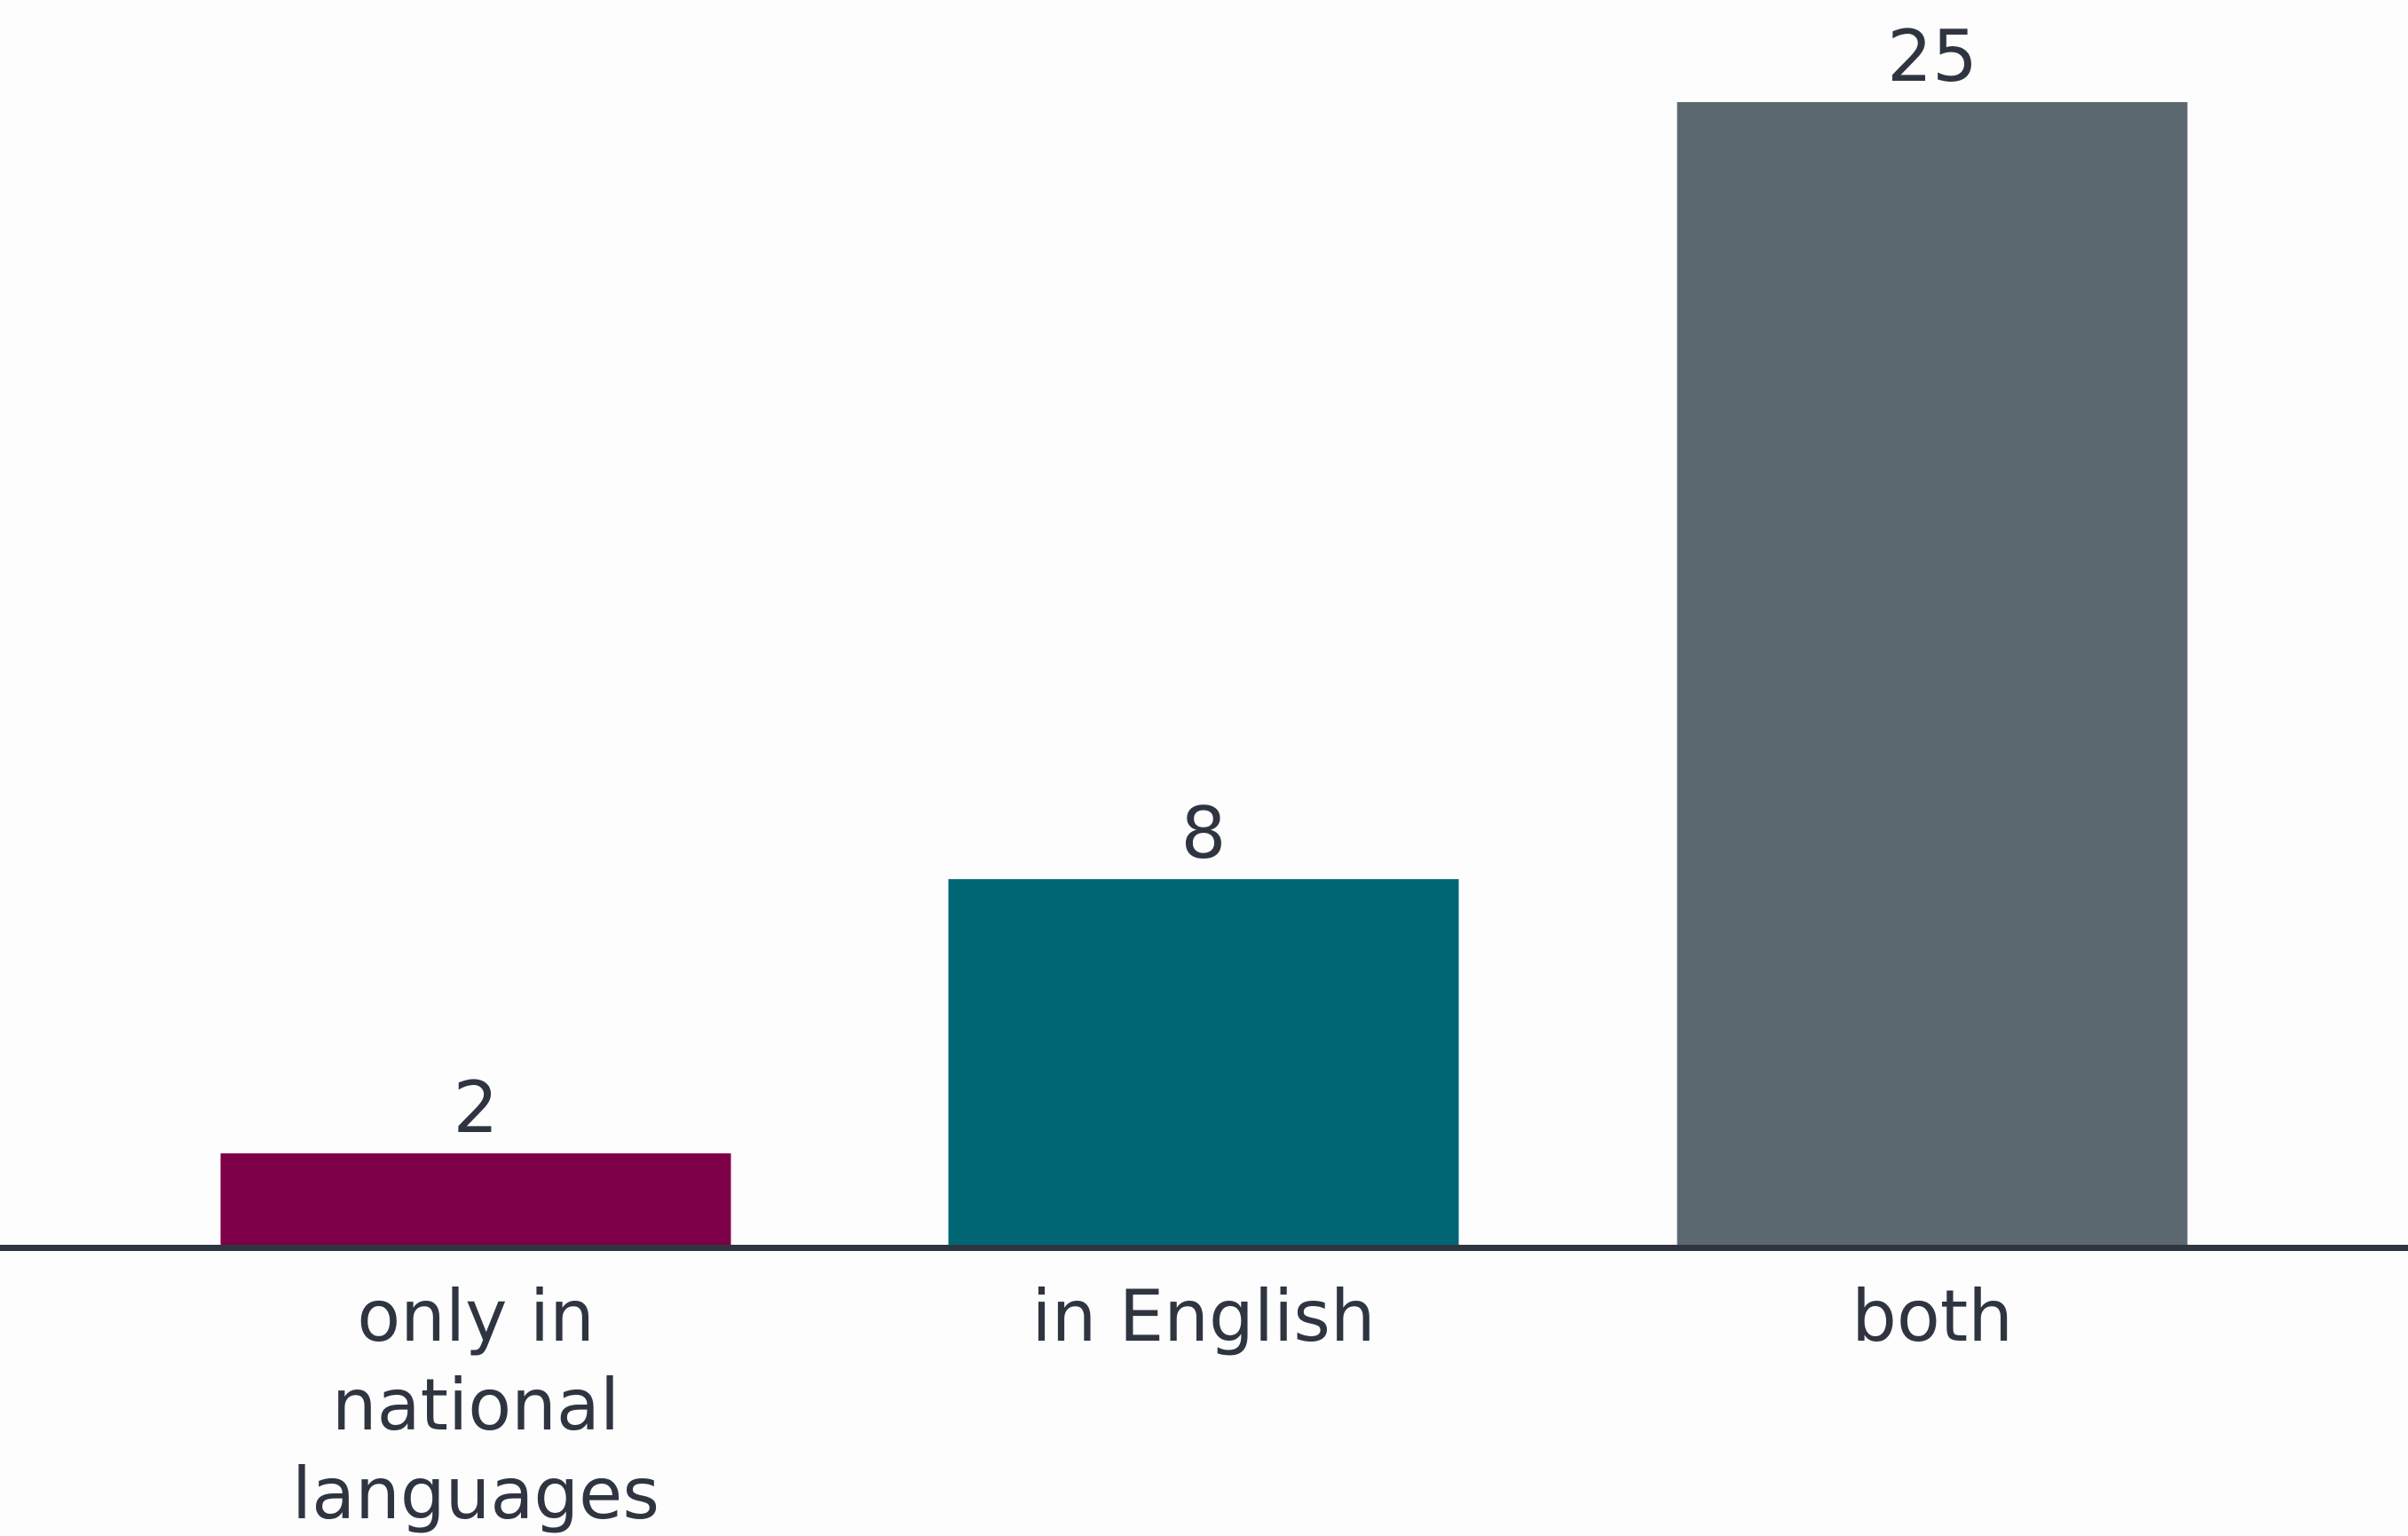  Describe the element at coordinates (475, 1494) in the screenshot. I see `category-label-line: languages` at that location.